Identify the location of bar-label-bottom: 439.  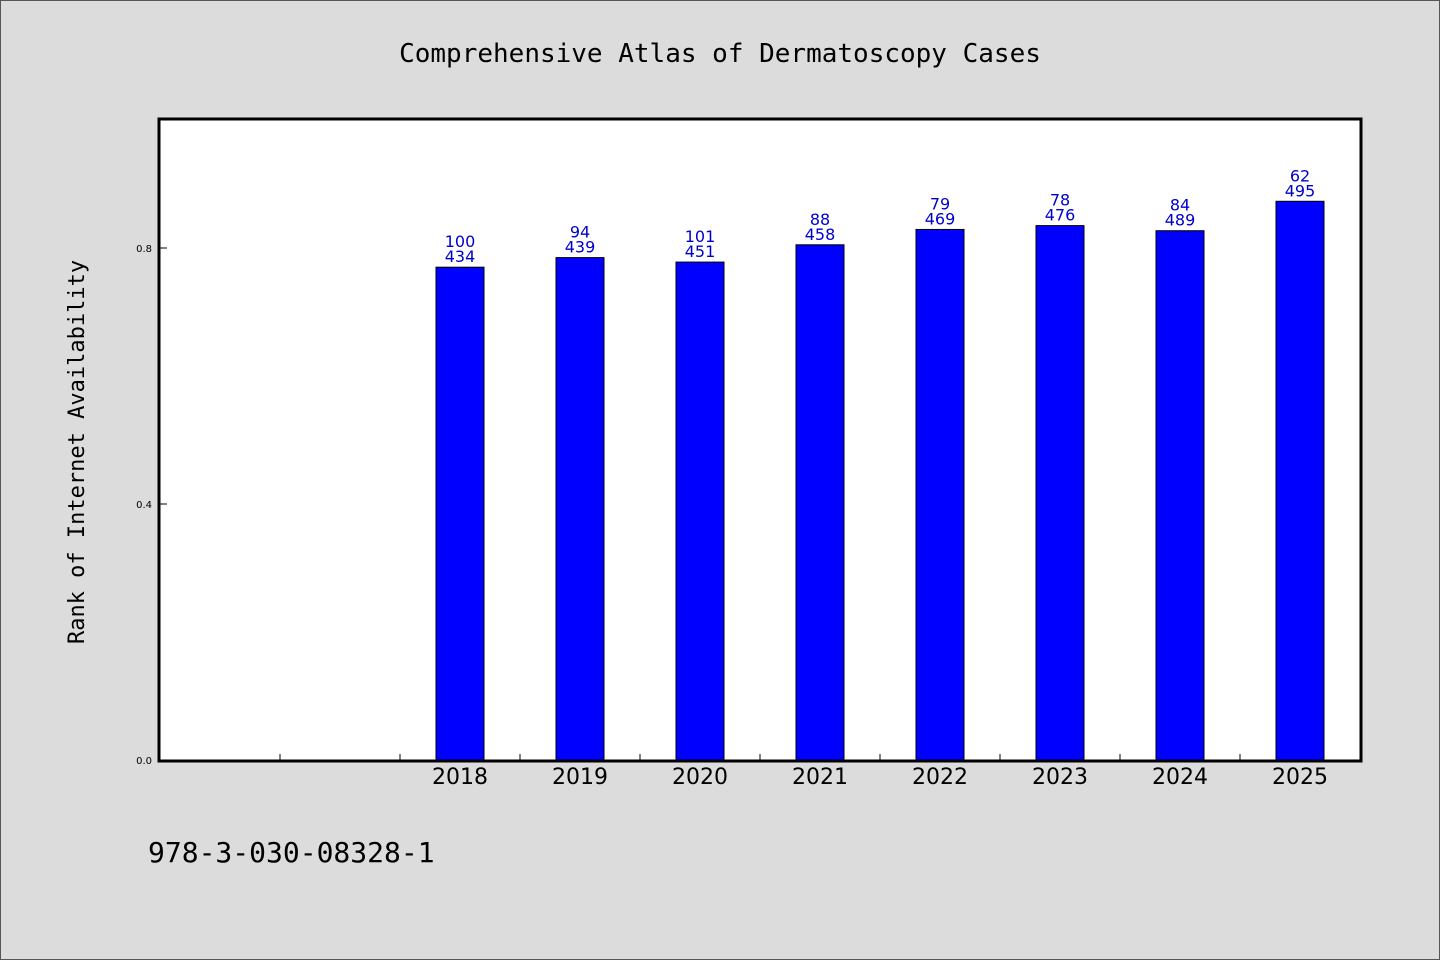
(580, 247).